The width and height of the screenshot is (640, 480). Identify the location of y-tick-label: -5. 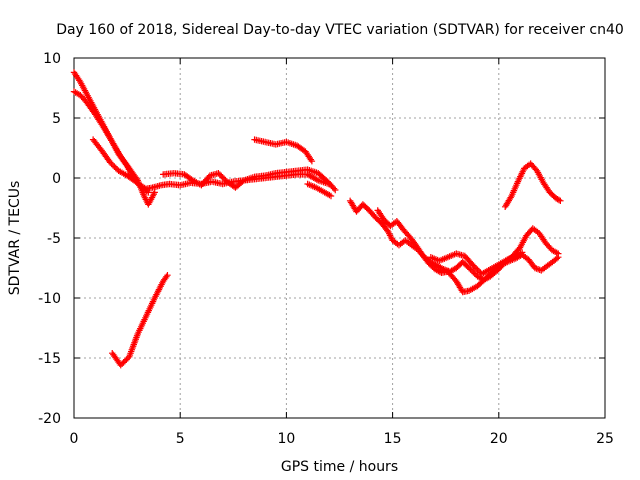
(54, 239).